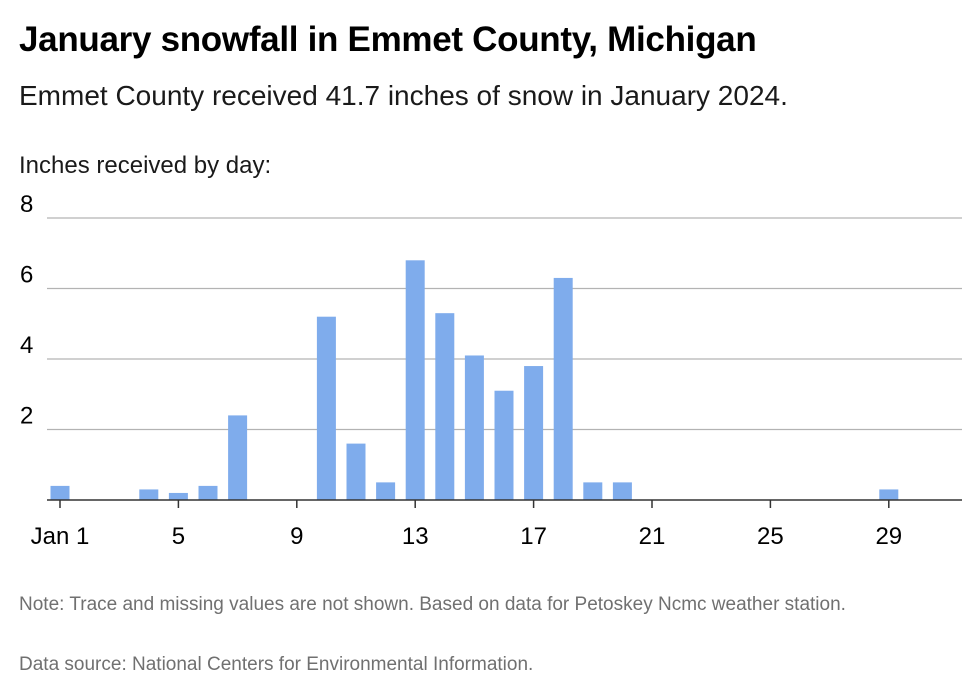 The image size is (980, 699). Describe the element at coordinates (26, 416) in the screenshot. I see `y-tick-label: 2` at that location.